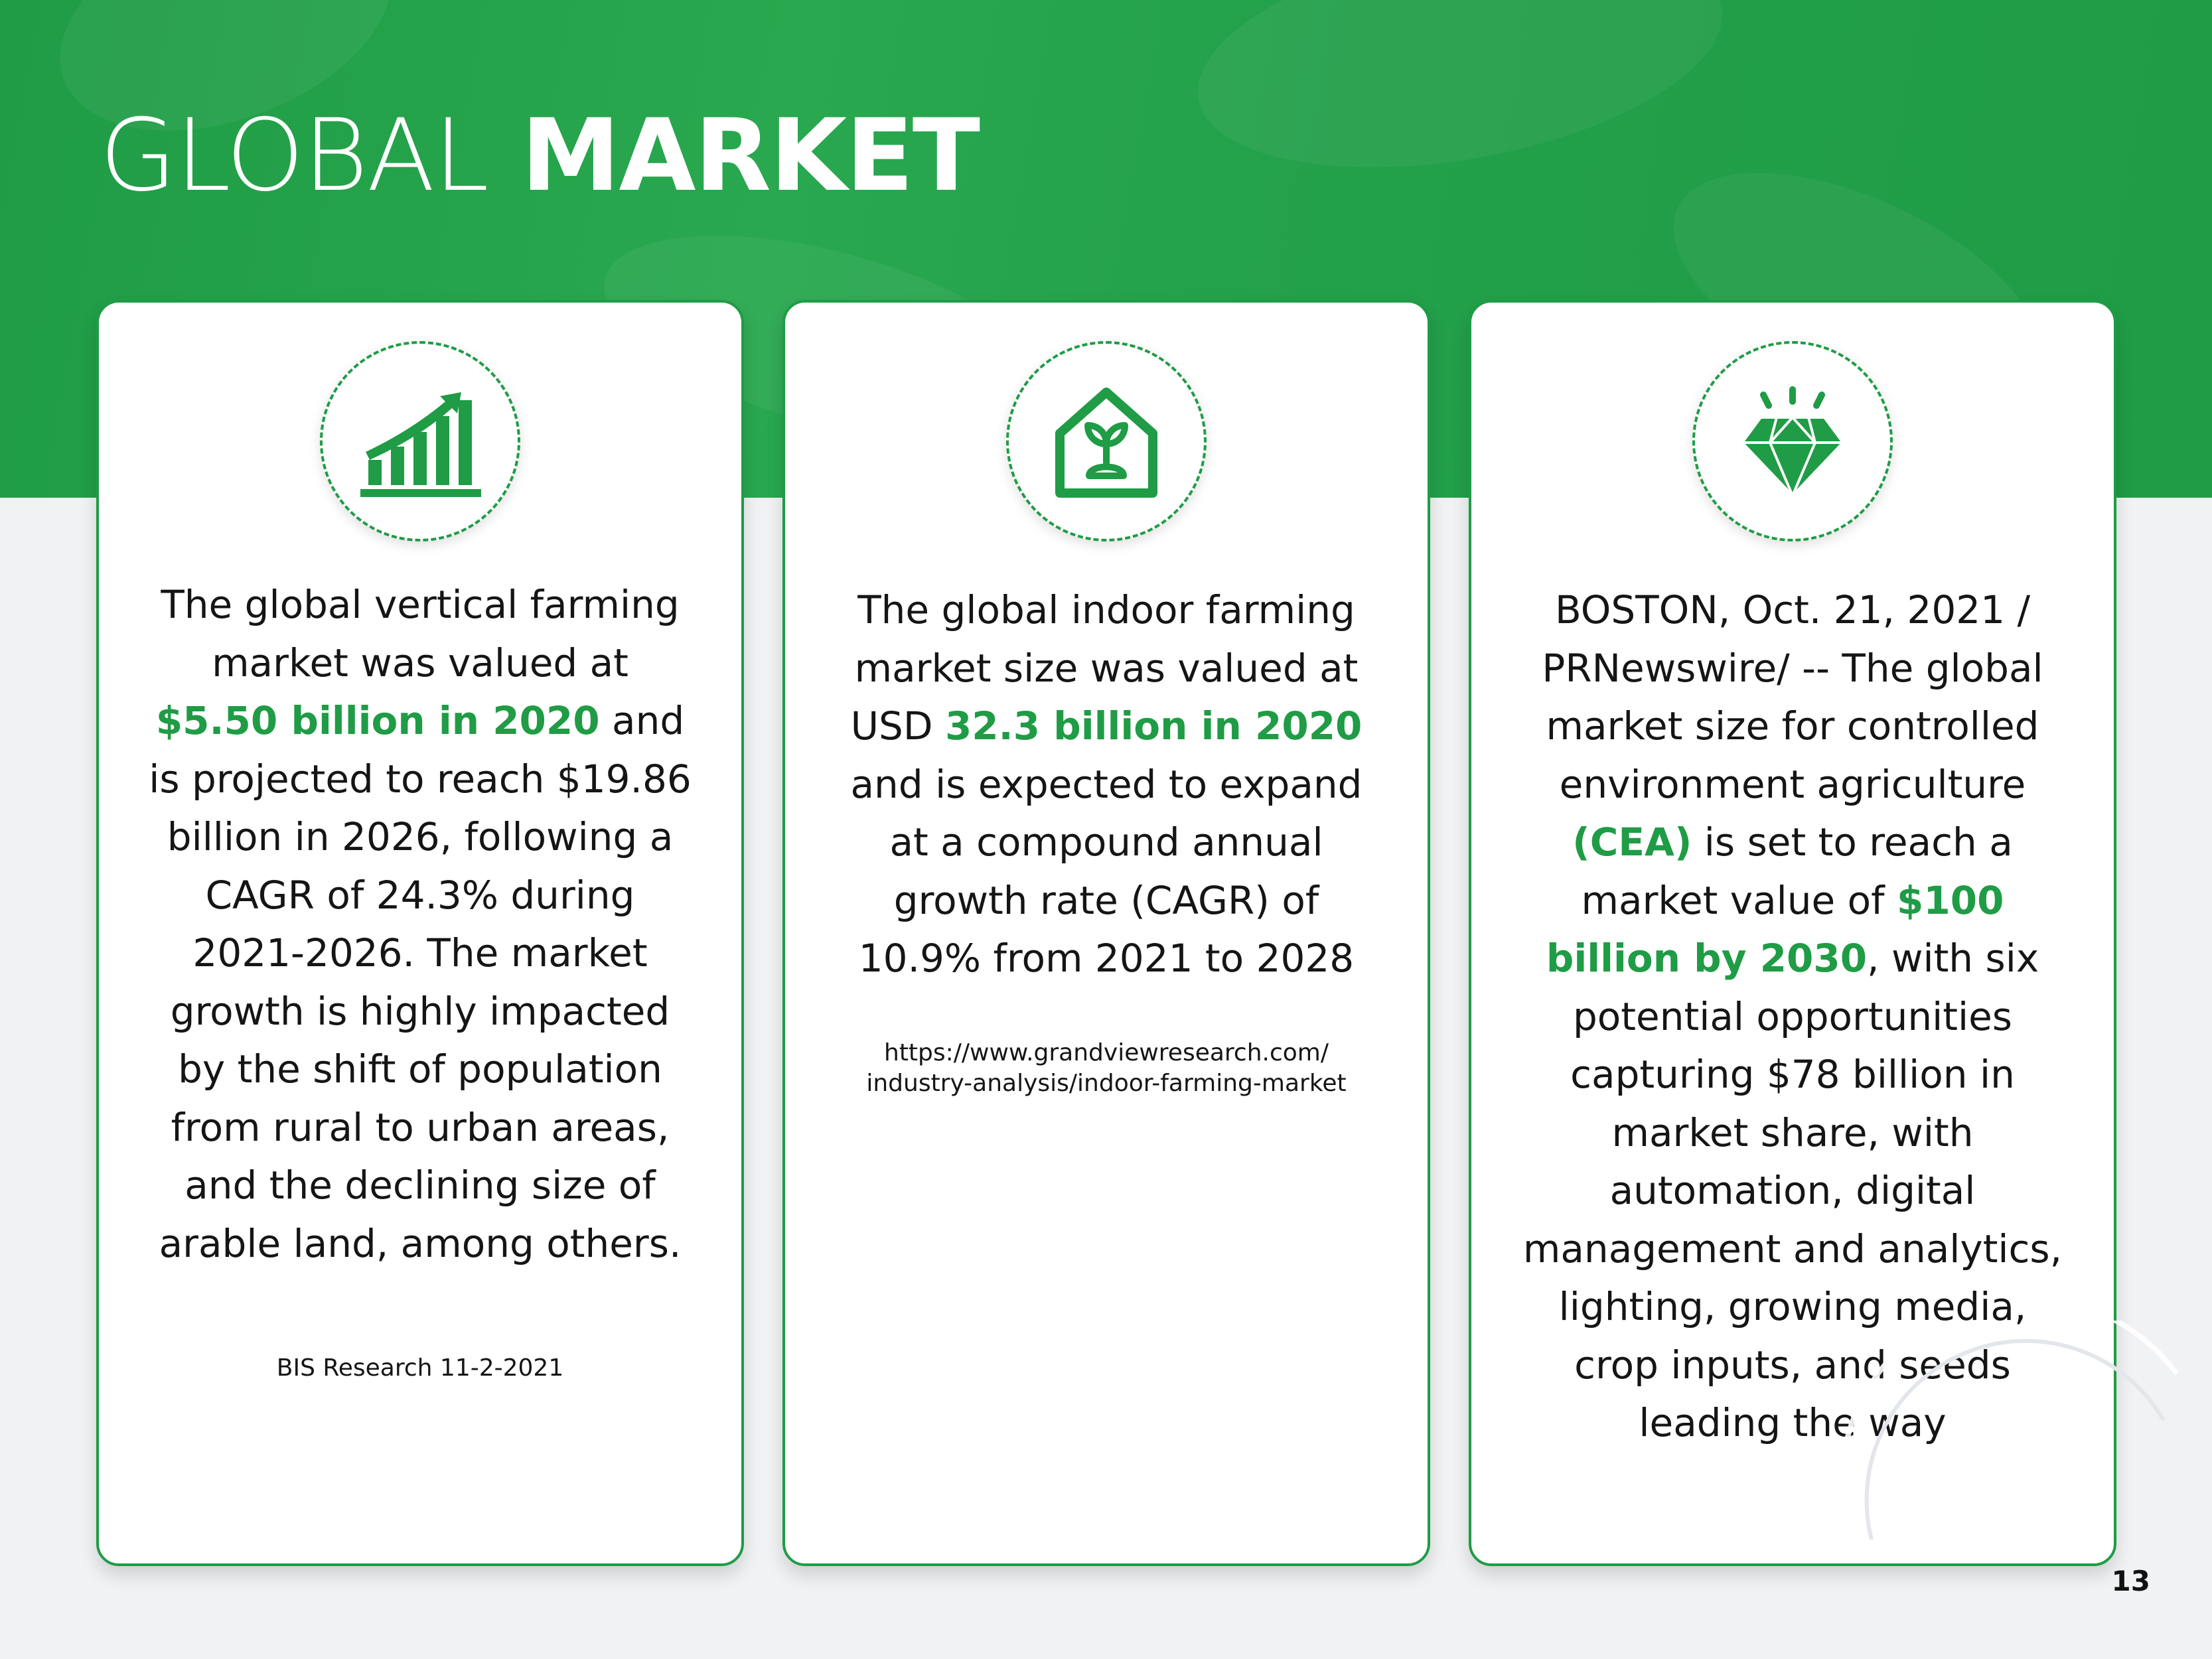 The height and width of the screenshot is (1659, 2212). I want to click on source-url-line-1: https://www.grandviewresearch.com/, so click(1107, 1052).